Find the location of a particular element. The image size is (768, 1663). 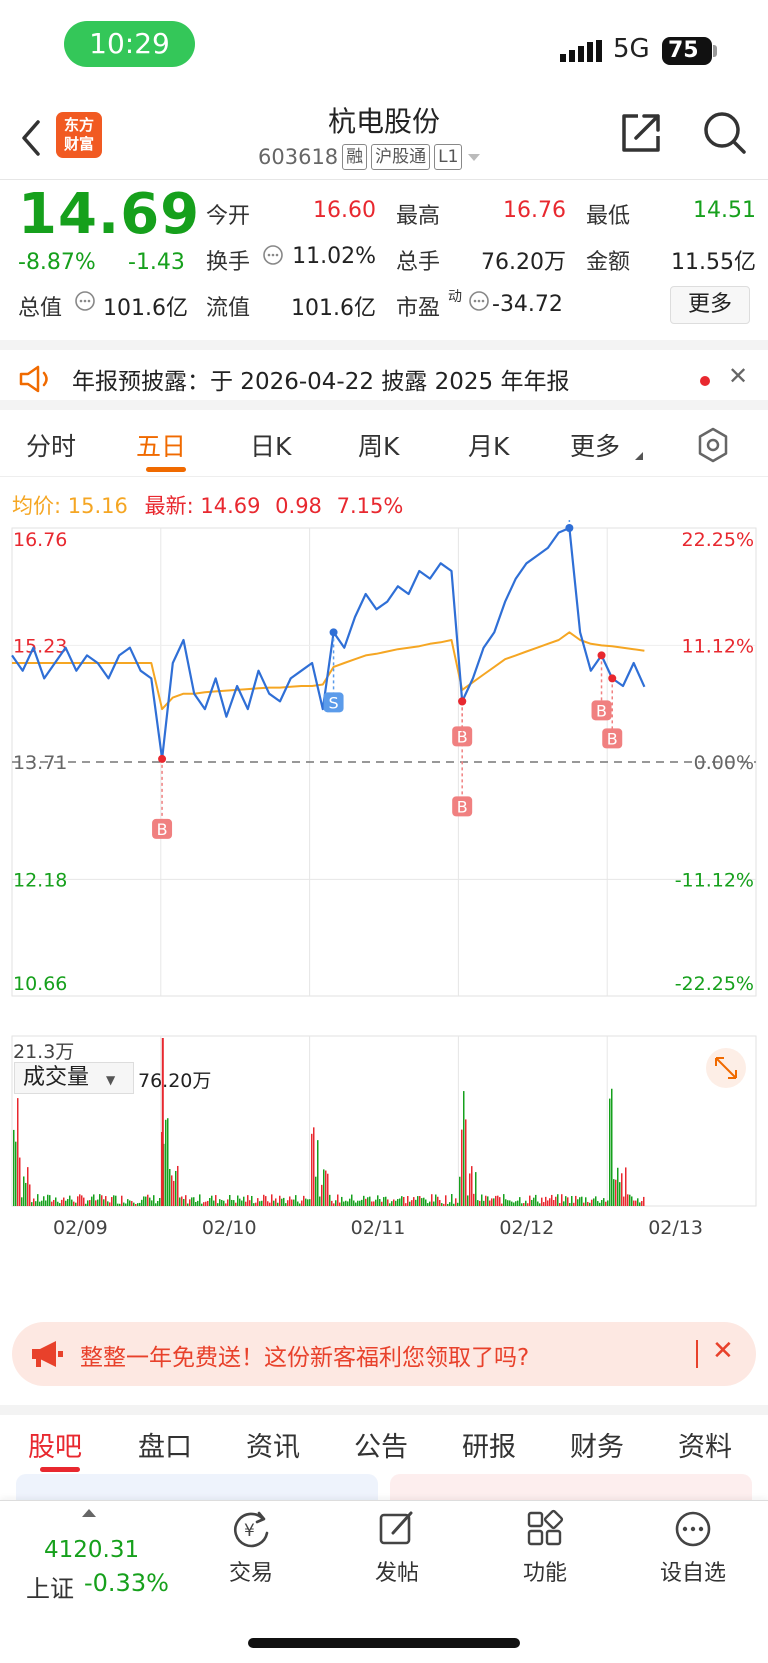

more-quote-button: 更多 is located at coordinates (710, 305).